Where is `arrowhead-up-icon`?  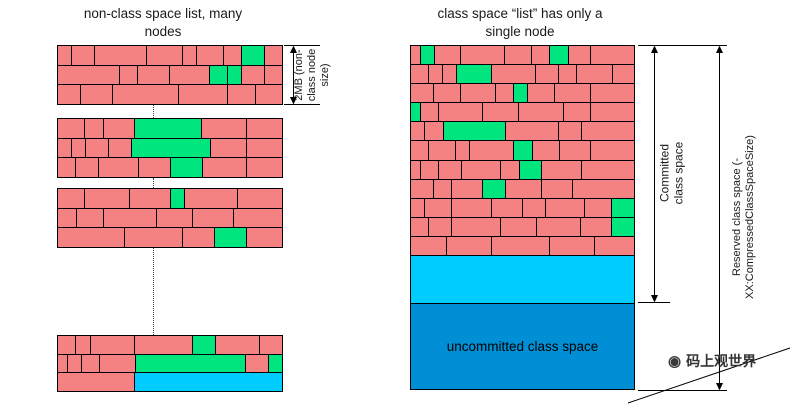
arrowhead-up-icon is located at coordinates (654, 49).